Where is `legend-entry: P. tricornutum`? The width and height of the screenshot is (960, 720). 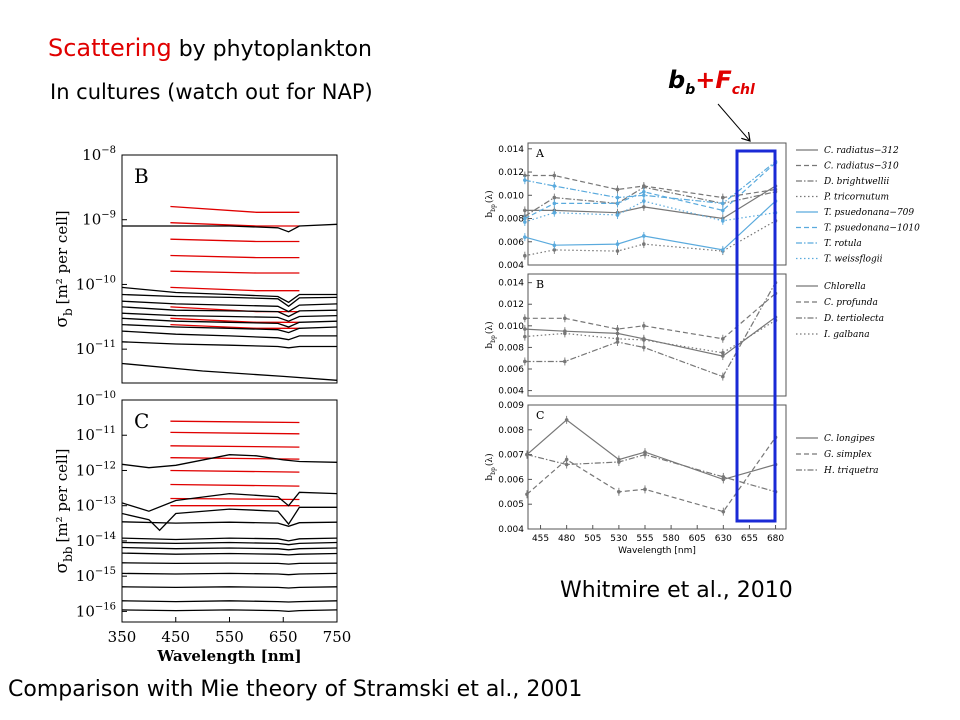
legend-entry: P. tricornutum is located at coordinates (856, 198).